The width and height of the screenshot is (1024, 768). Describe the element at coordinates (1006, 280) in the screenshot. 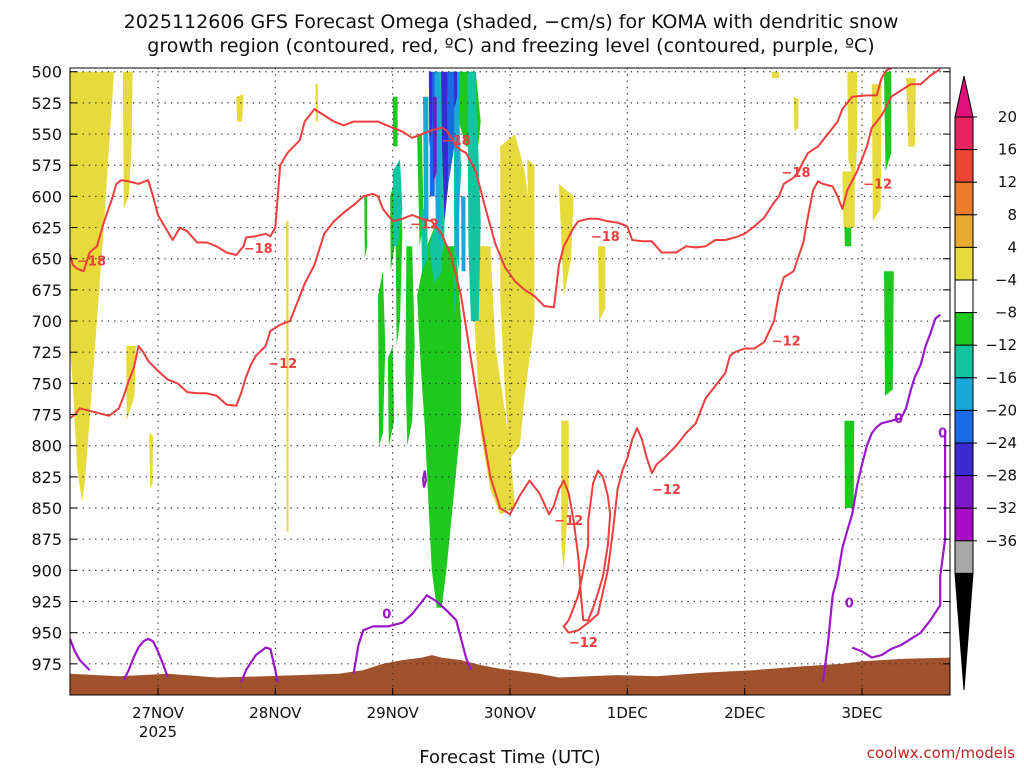

I see `colorbar-label: −4` at that location.